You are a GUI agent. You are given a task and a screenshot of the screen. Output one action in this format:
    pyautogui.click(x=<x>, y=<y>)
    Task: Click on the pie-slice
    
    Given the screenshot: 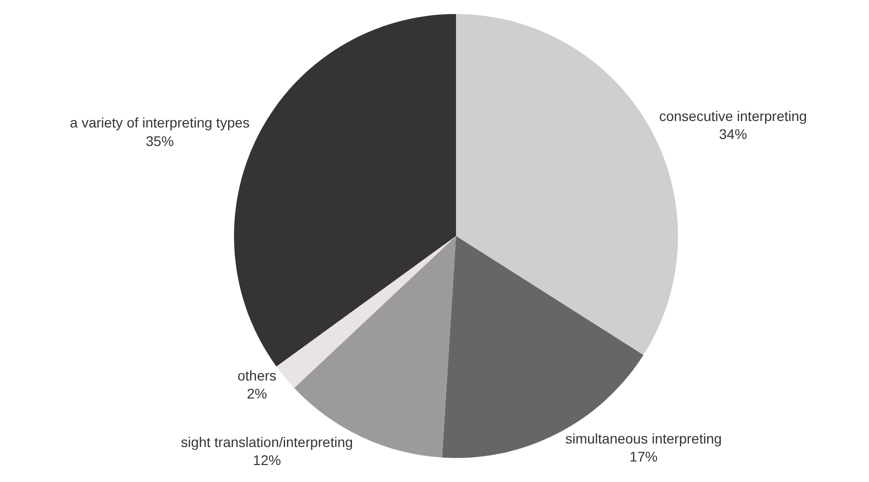 What is the action you would take?
    pyautogui.click(x=366, y=312)
    